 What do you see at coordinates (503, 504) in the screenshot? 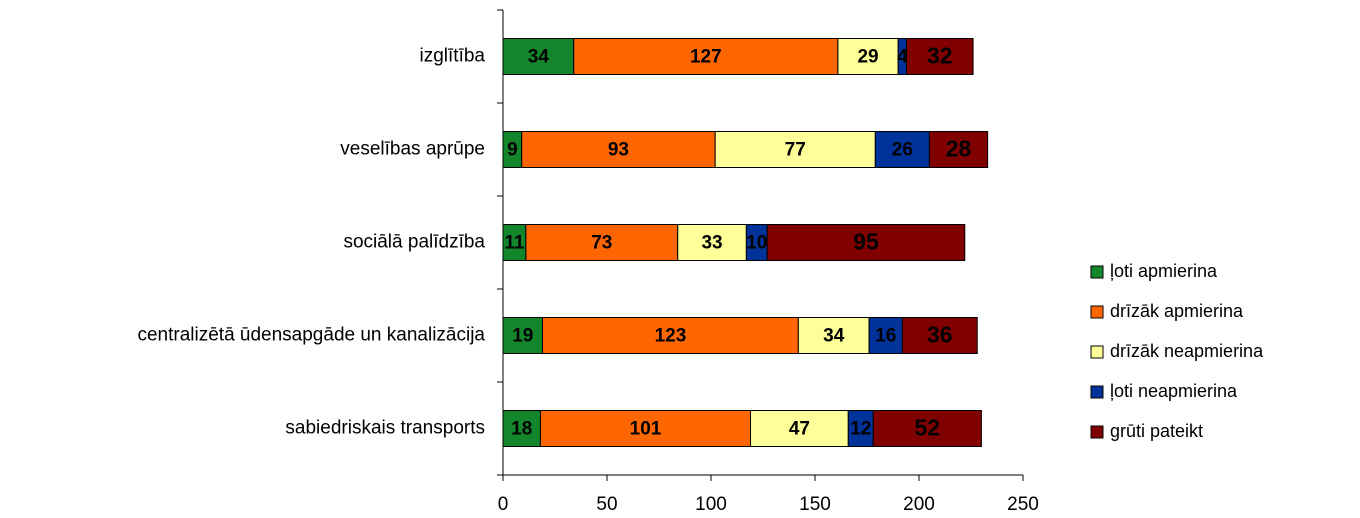
I see `x-tick-label: 0` at bounding box center [503, 504].